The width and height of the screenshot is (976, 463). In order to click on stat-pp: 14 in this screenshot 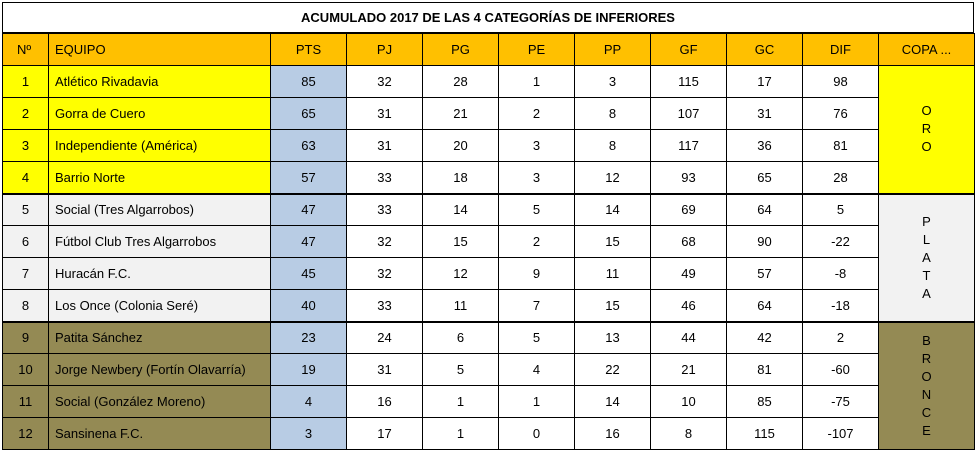, I will do `click(612, 401)`.